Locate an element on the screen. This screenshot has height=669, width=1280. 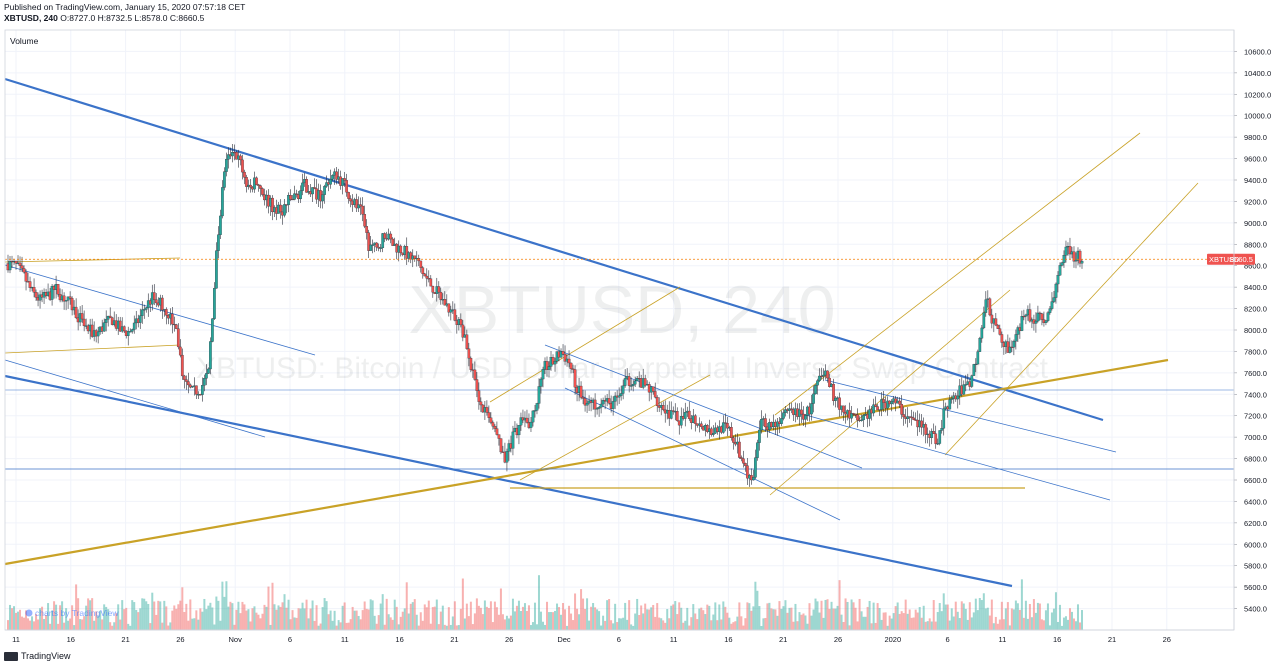
price-tick-label: 10600.0 is located at coordinates (1257, 51).